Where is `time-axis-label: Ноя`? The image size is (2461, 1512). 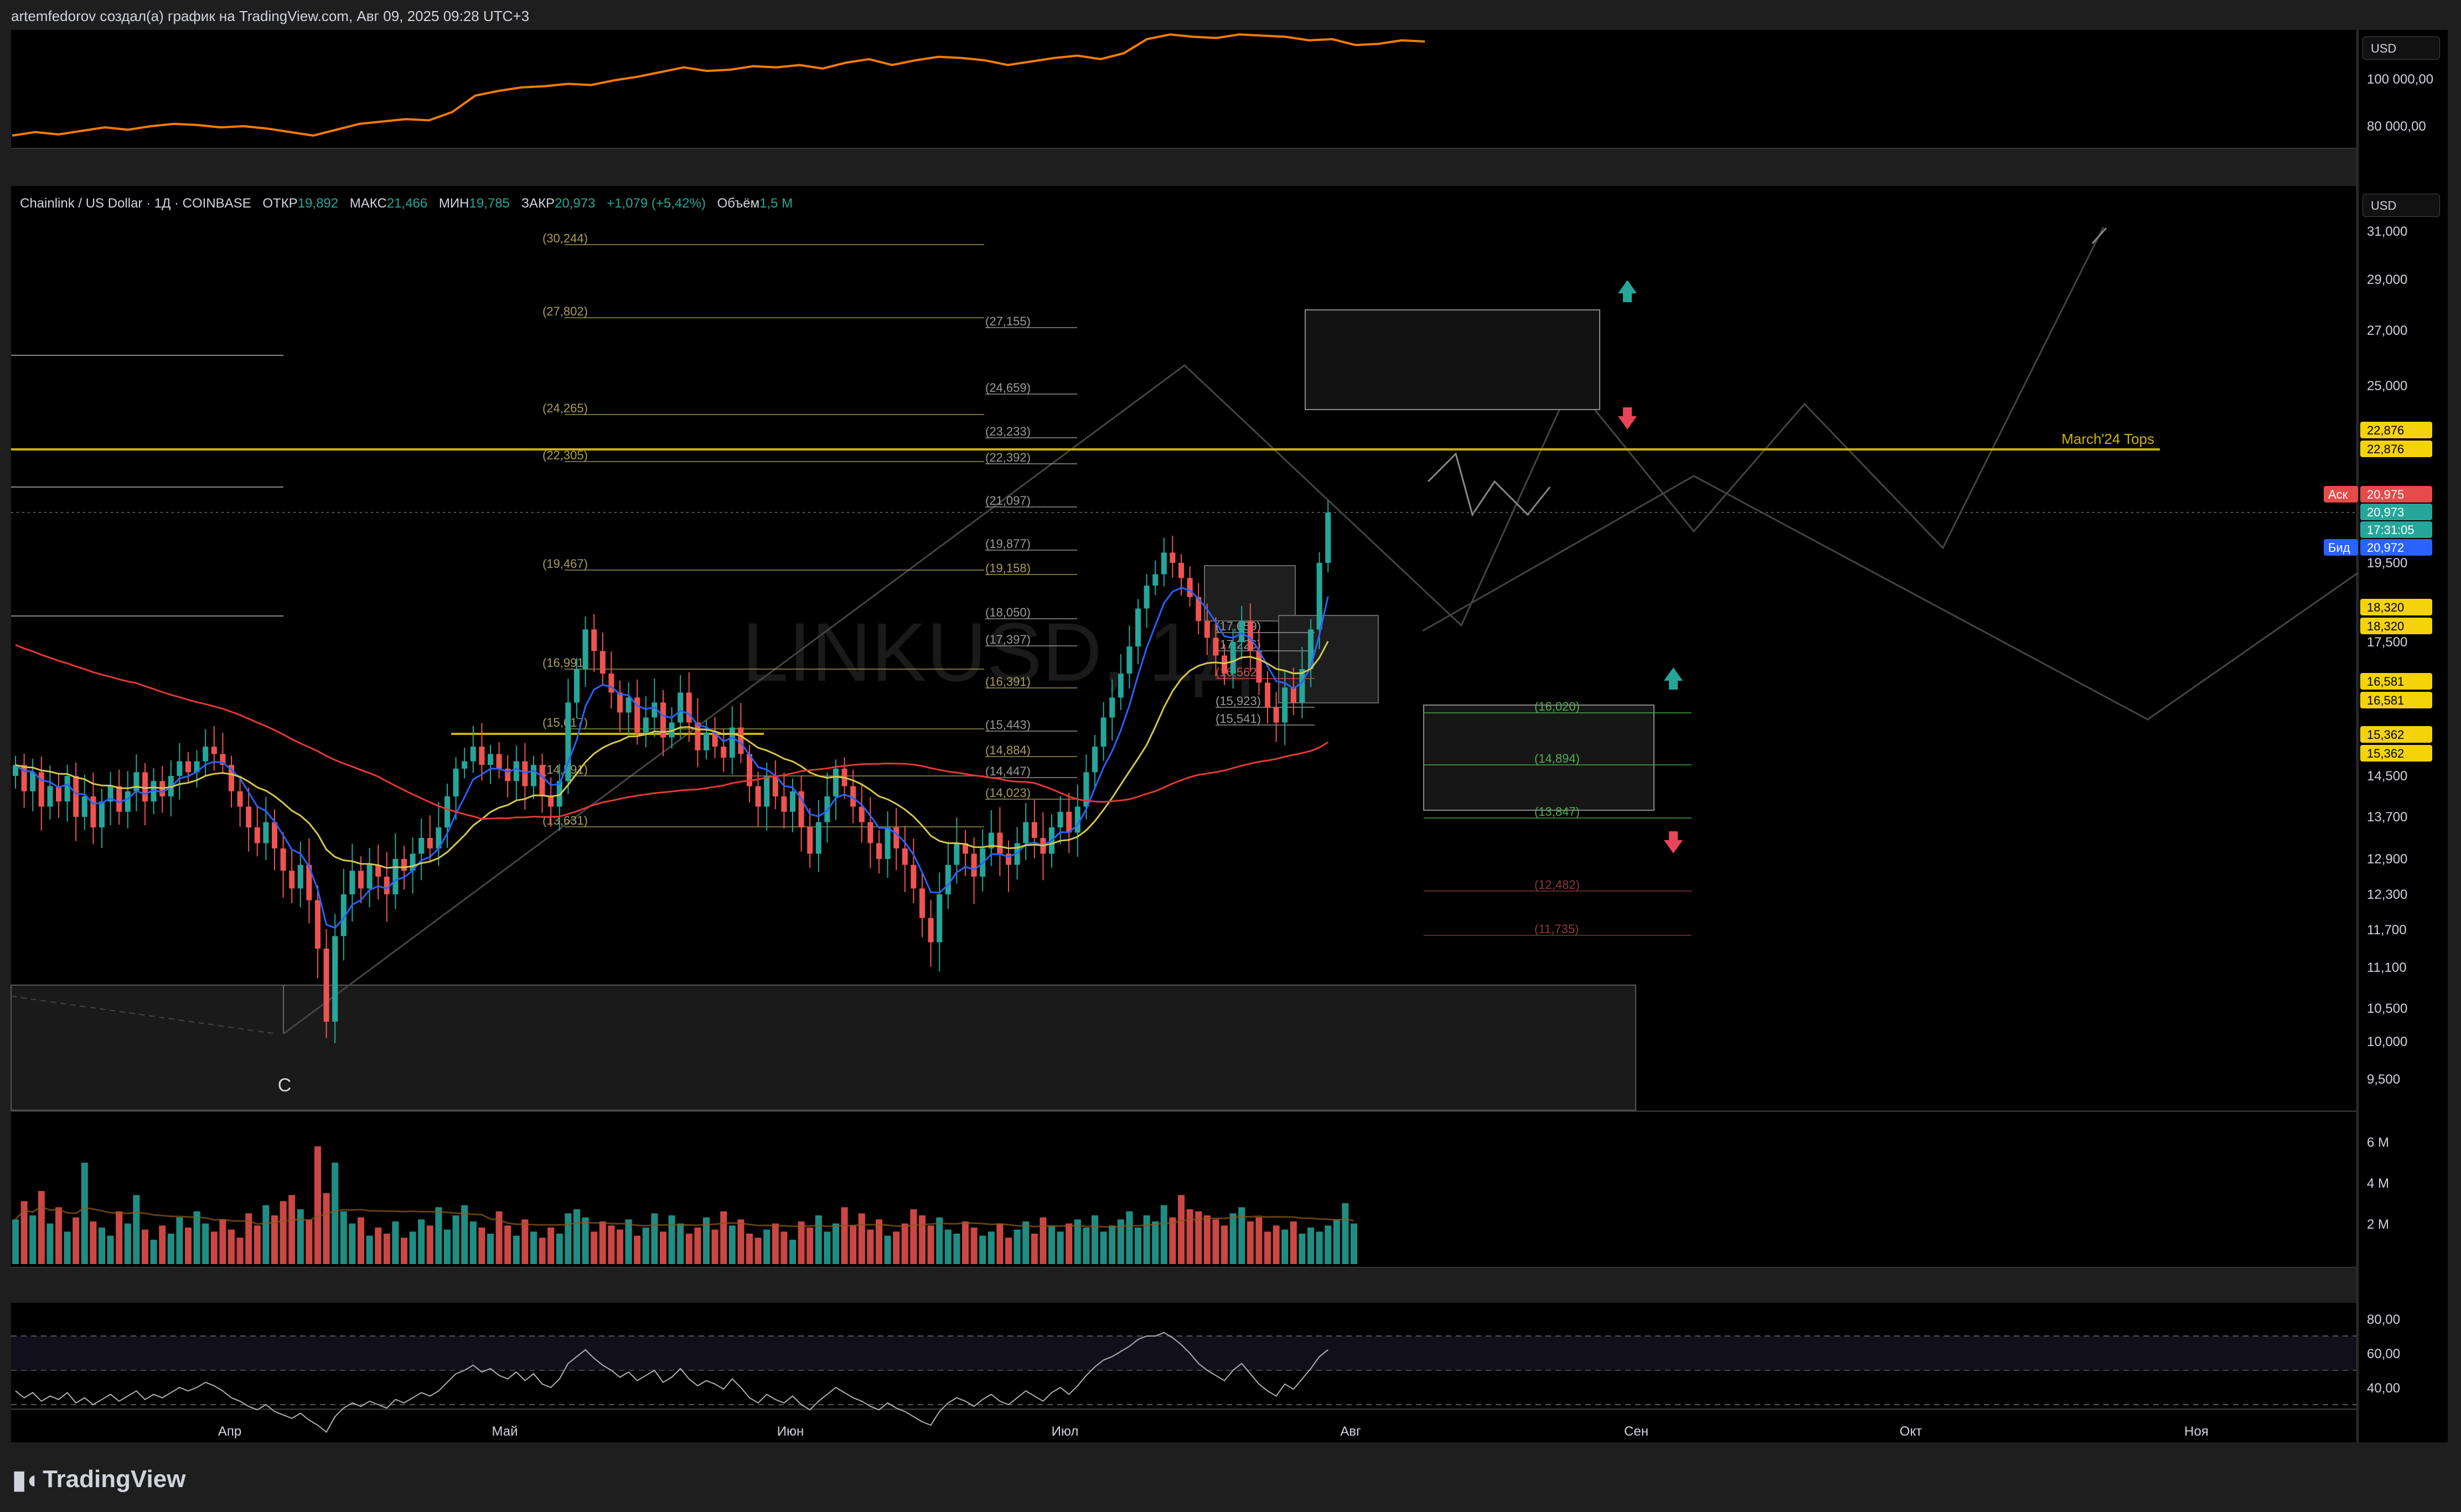 time-axis-label: Ноя is located at coordinates (2196, 1431).